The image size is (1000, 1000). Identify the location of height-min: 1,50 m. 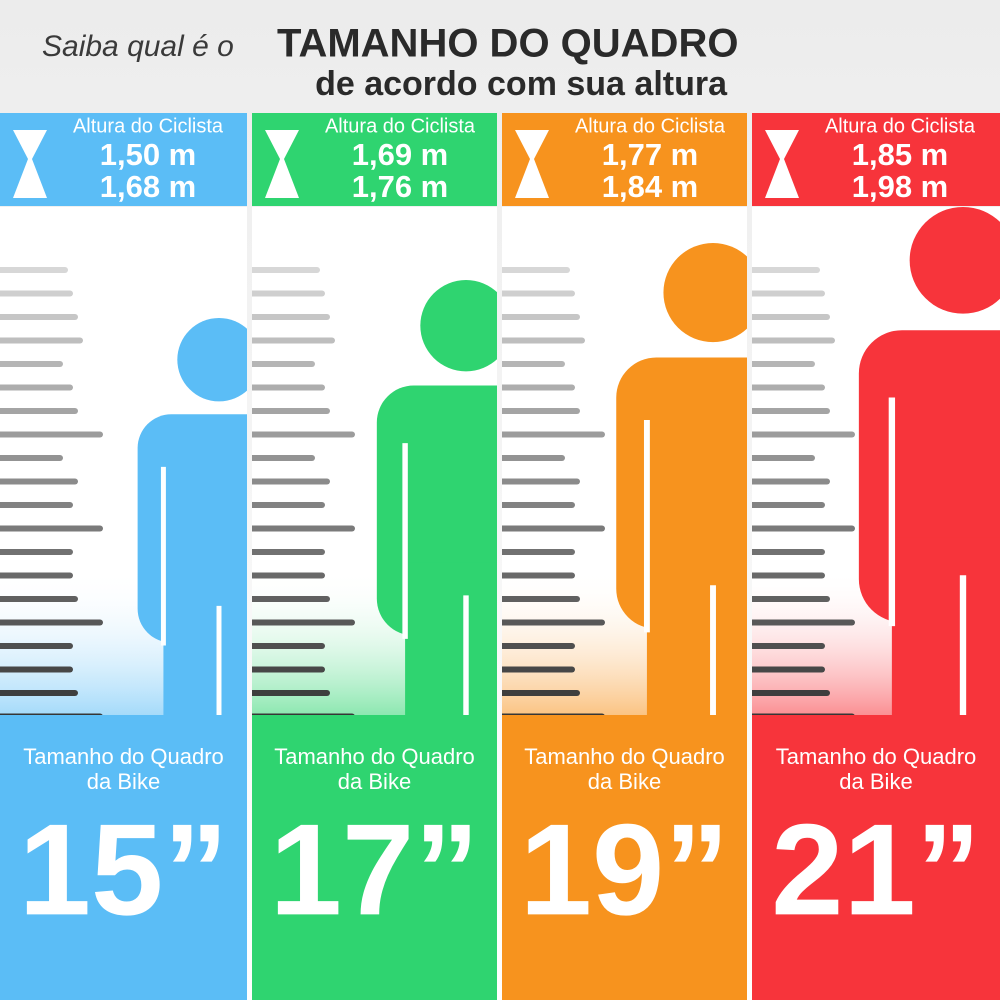
(148, 154).